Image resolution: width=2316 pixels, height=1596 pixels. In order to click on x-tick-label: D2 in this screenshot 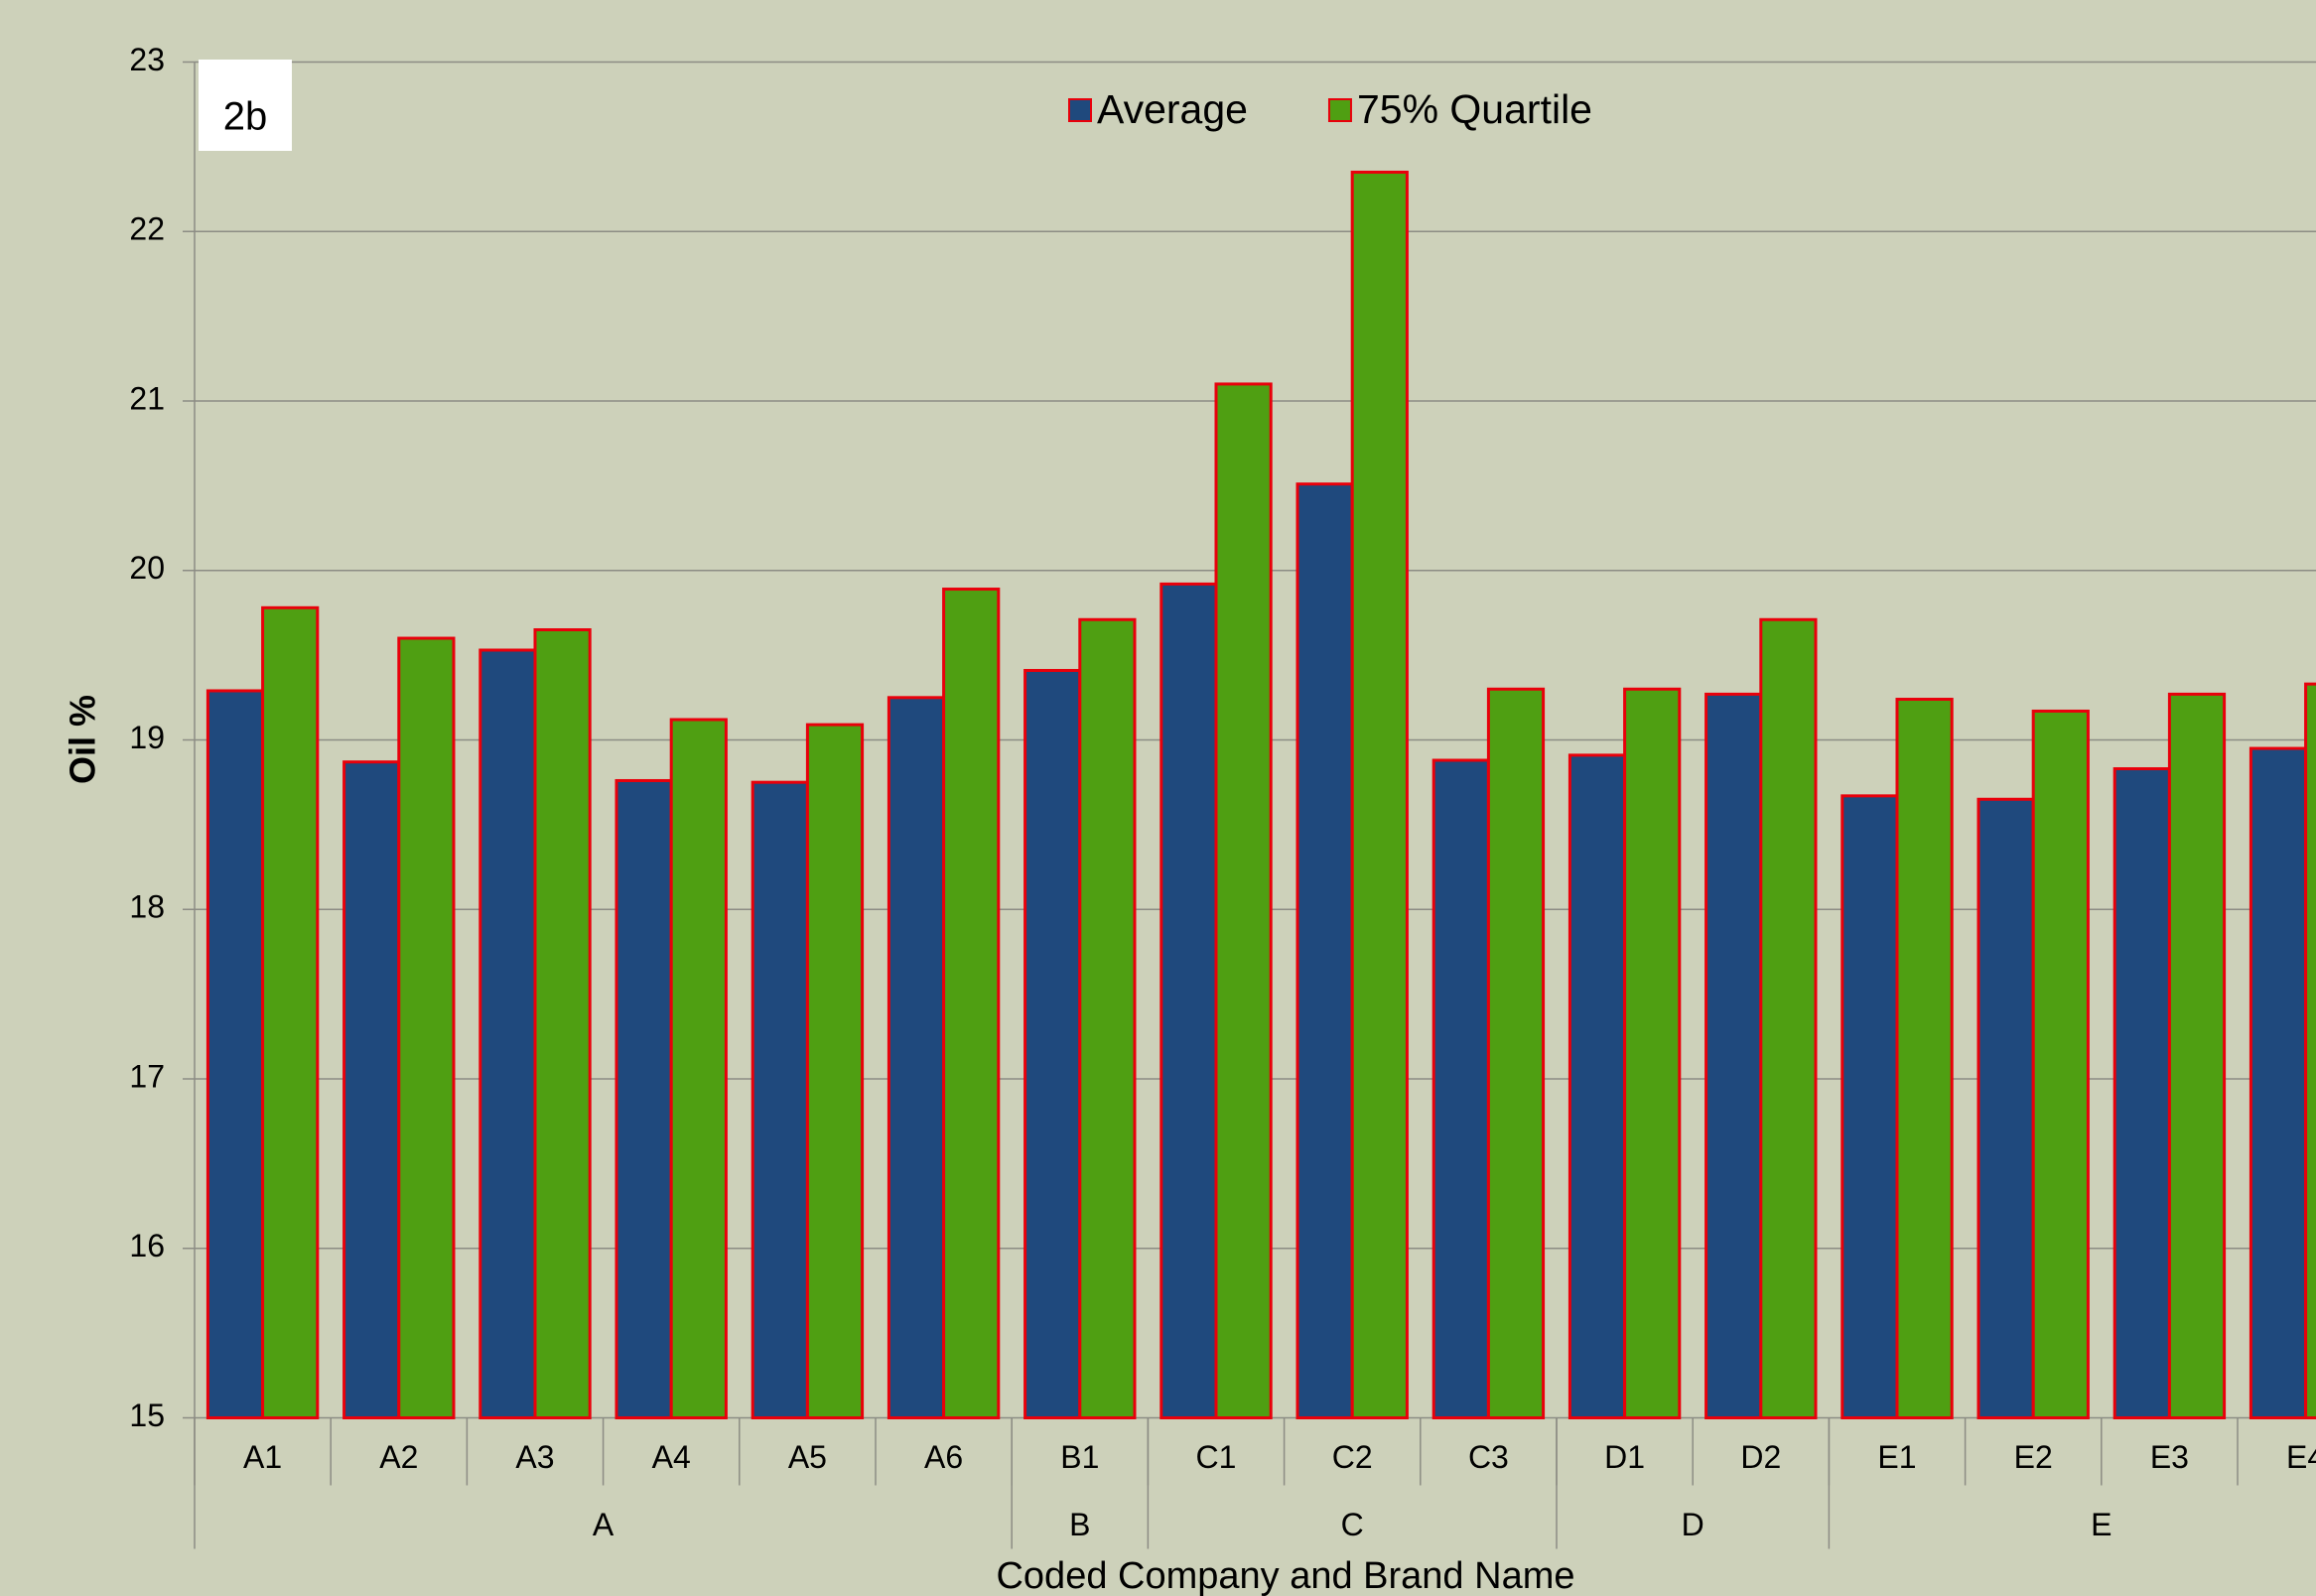, I will do `click(1760, 1457)`.